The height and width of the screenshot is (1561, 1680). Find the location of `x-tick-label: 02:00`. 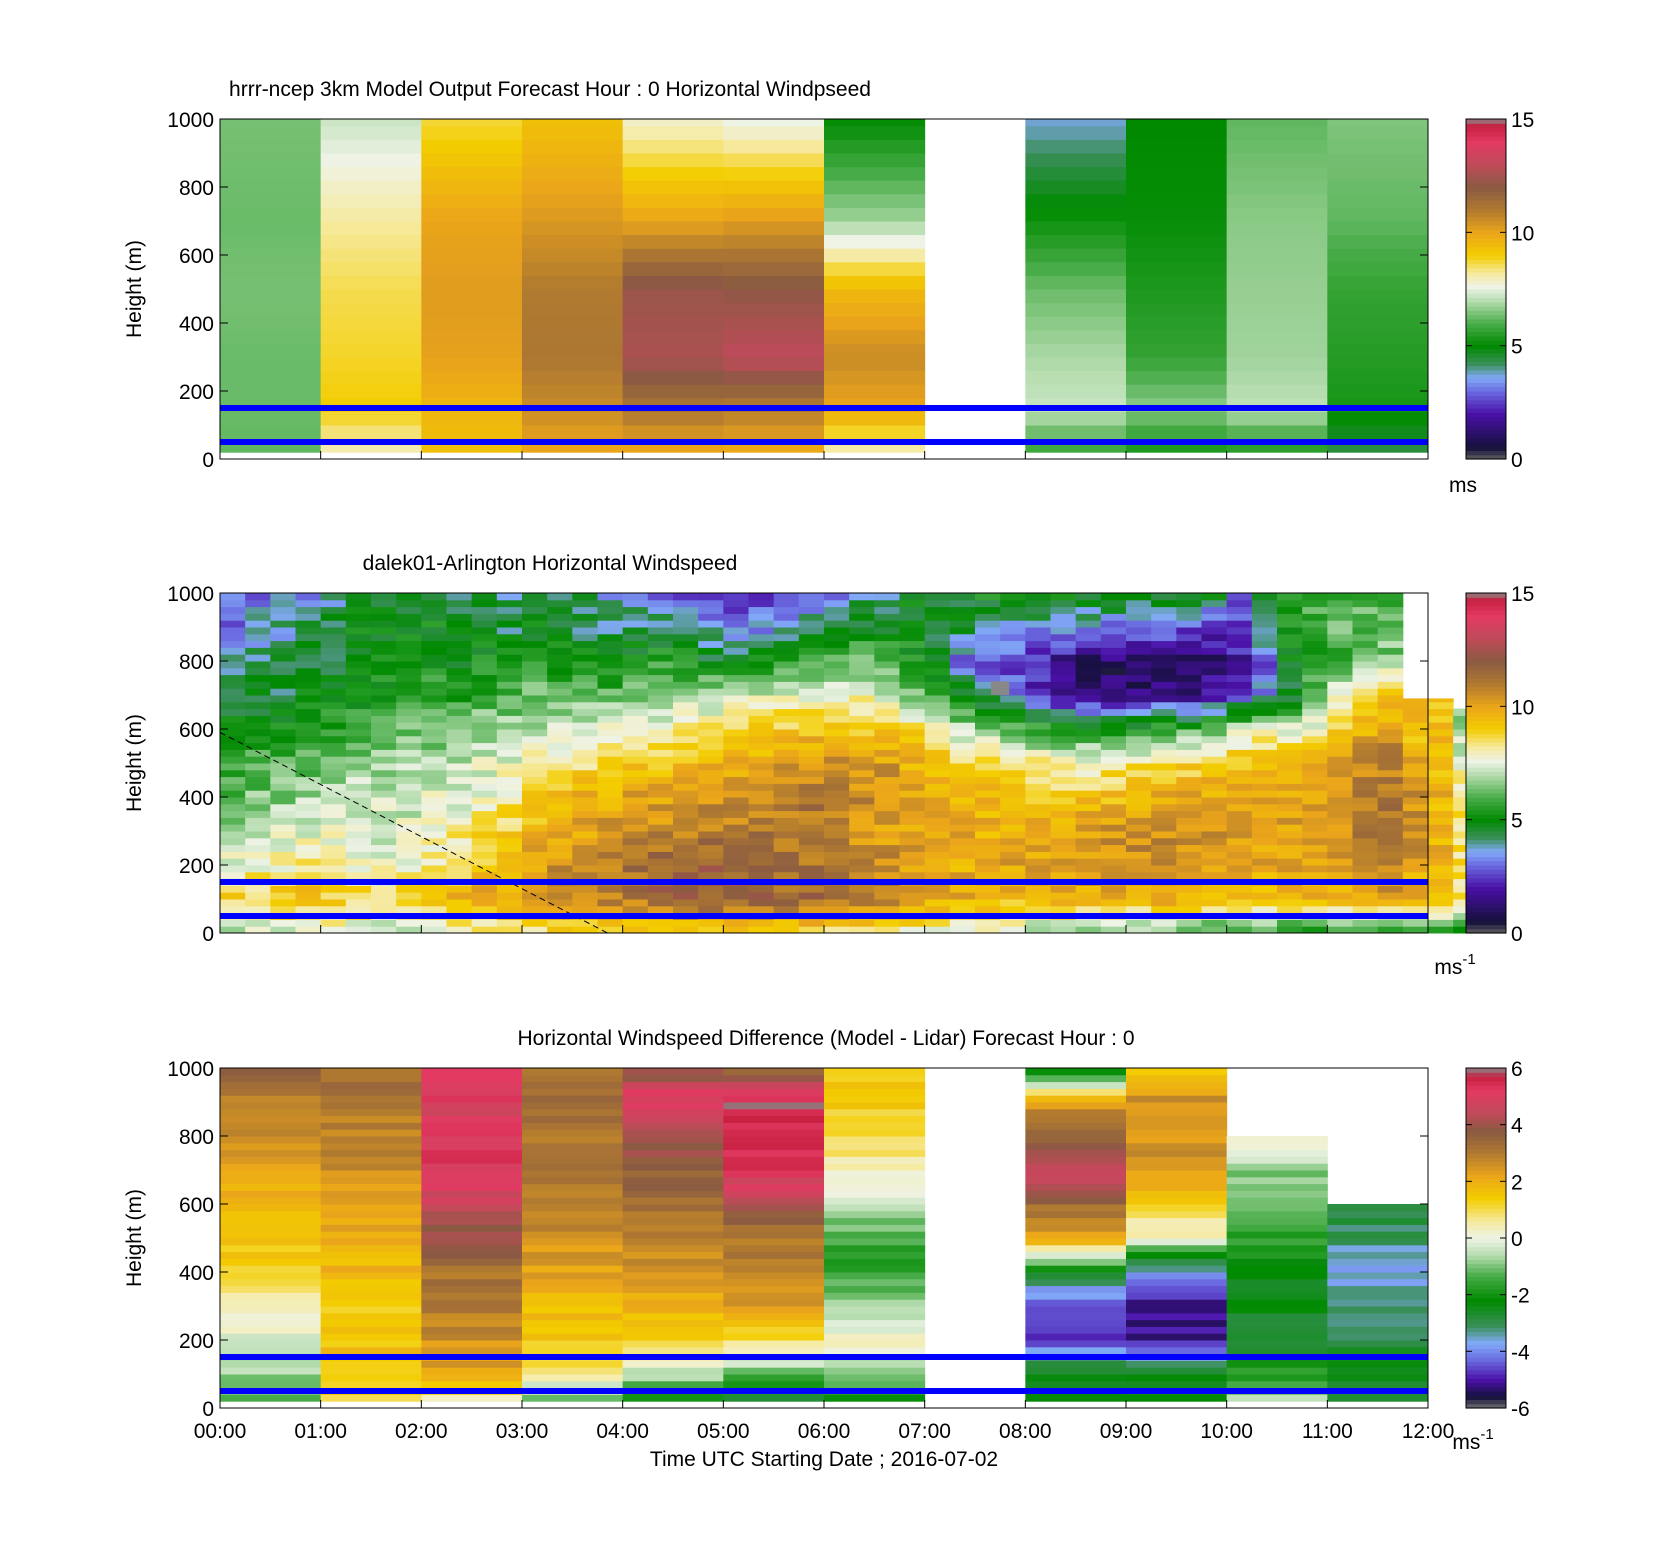

x-tick-label: 02:00 is located at coordinates (421, 1431).